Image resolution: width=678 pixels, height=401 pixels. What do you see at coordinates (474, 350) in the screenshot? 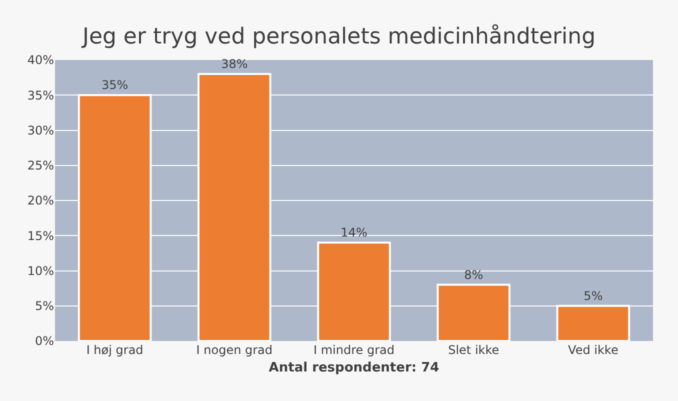
I see `x-tick-label: Slet ikke` at bounding box center [474, 350].